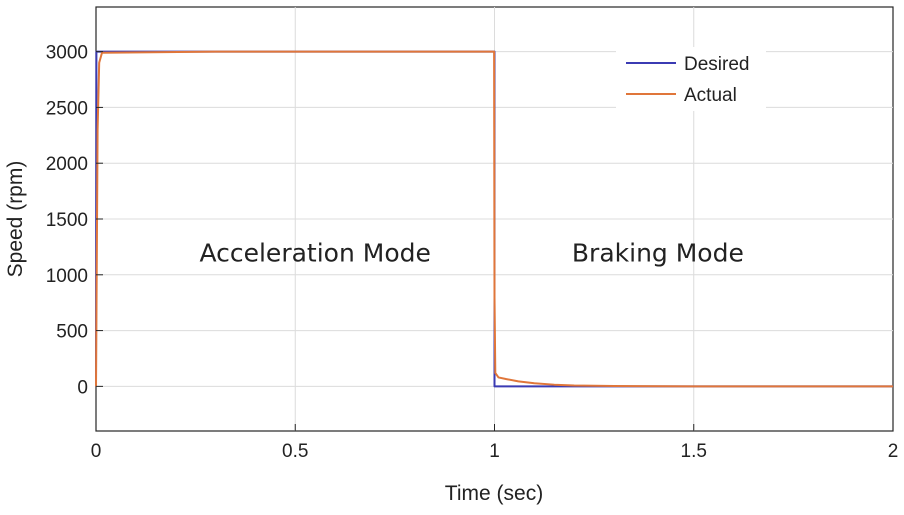 Image resolution: width=904 pixels, height=515 pixels. Describe the element at coordinates (658, 252) in the screenshot. I see `annotation-braking-mode: Braking Mode` at that location.